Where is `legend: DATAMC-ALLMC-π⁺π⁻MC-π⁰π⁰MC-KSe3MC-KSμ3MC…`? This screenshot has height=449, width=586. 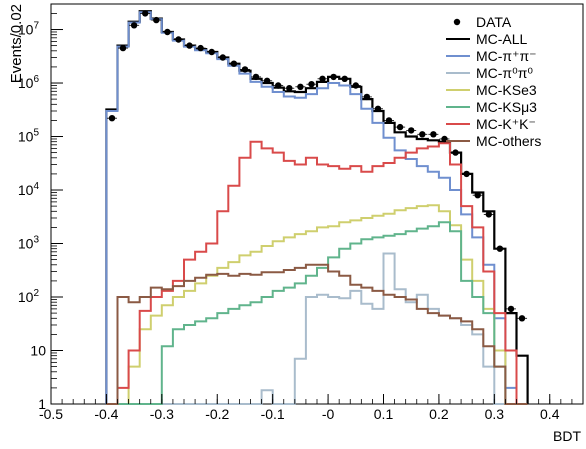 legend: DATAMC-ALLMC-π⁺π⁻MC-π⁰π⁰MC-KSe3MC-KSμ3MC… is located at coordinates (493, 81).